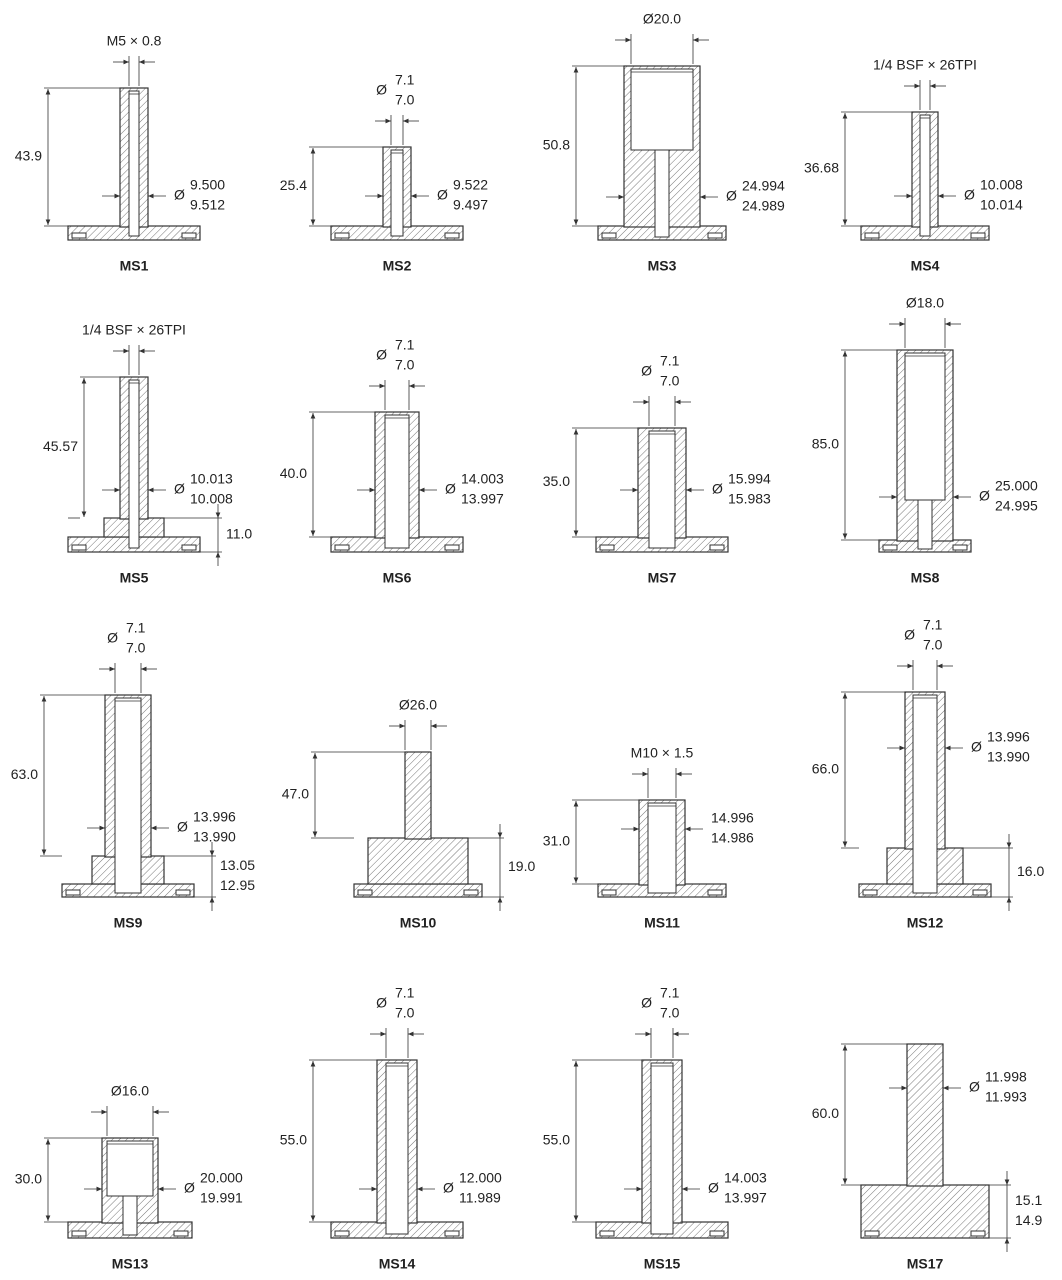  What do you see at coordinates (482, 479) in the screenshot?
I see `tol-upper: 14.003` at bounding box center [482, 479].